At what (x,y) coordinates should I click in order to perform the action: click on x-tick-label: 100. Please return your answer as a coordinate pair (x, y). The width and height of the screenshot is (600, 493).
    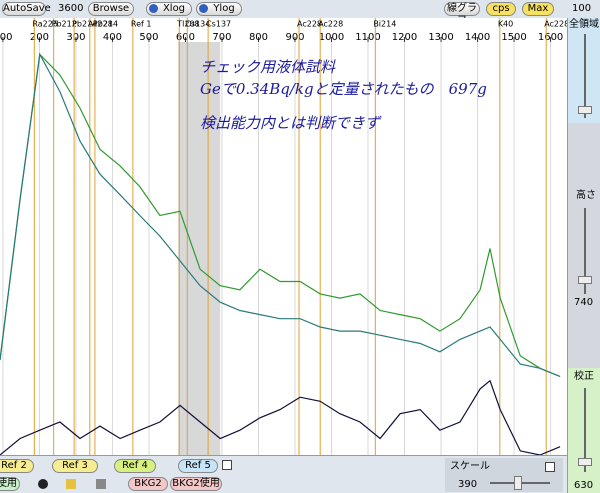
    Looking at the image, I should click on (6, 37).